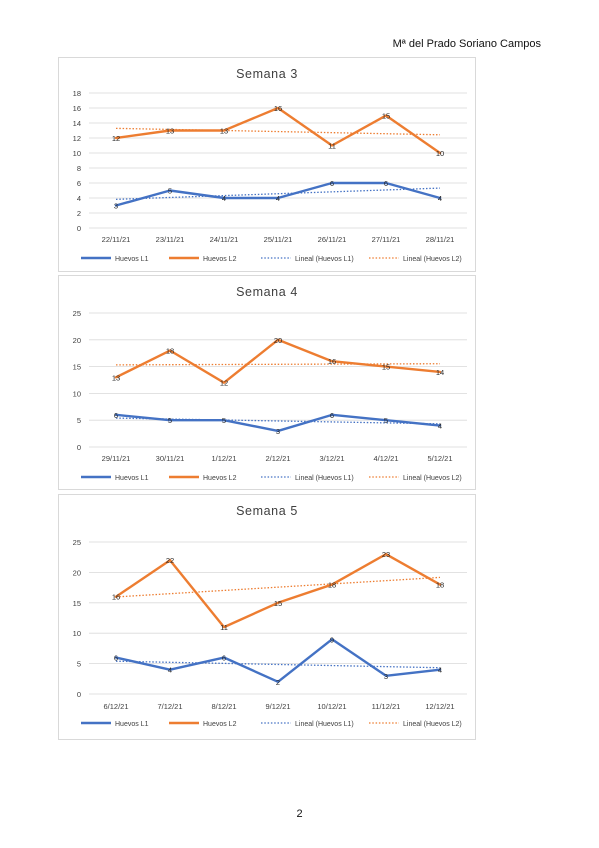 This screenshot has height=848, width=599. Describe the element at coordinates (77, 572) in the screenshot. I see `y-tick-label: 20` at that location.